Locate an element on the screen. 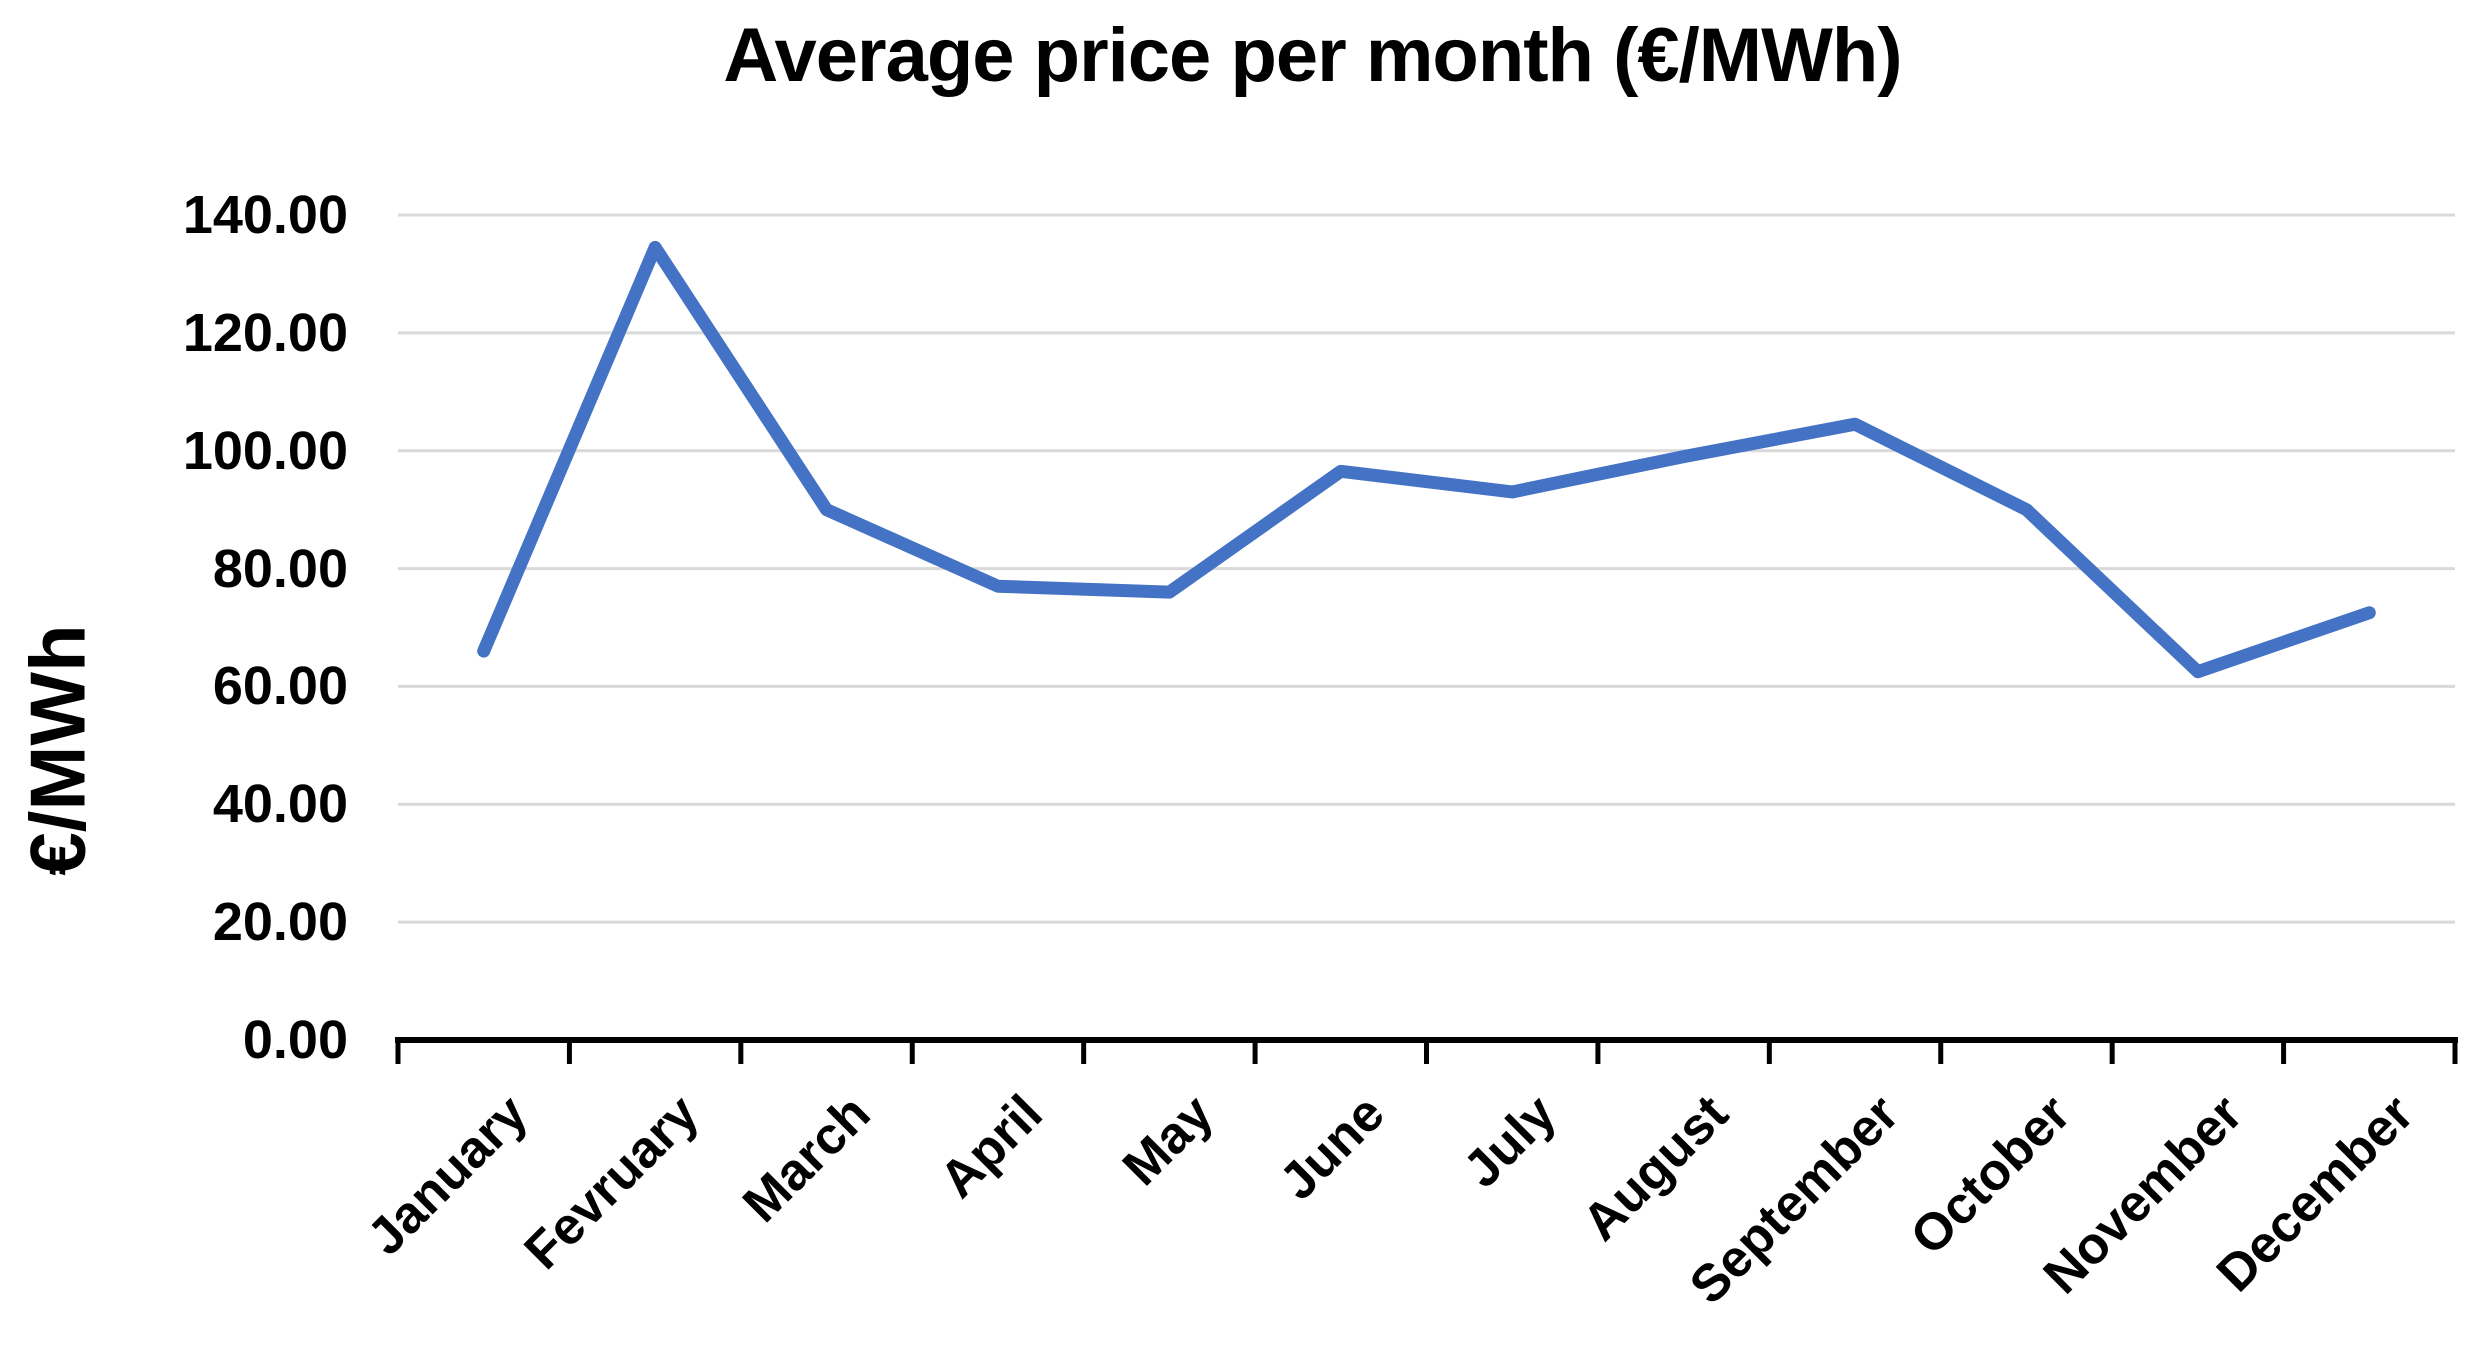  y-tick-label: 20.00 is located at coordinates (280, 922).